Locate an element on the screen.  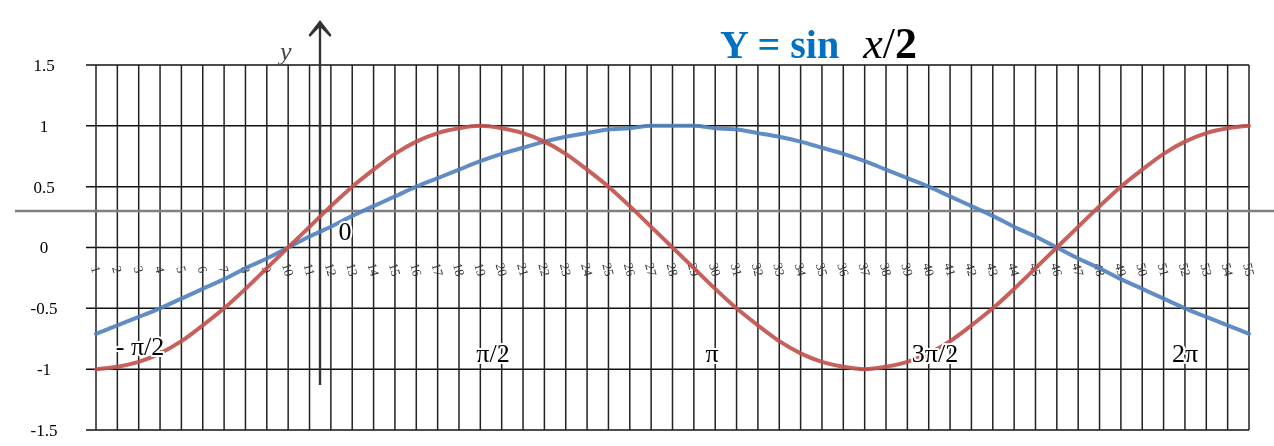
x-tick-label: 23 is located at coordinates (565, 269).